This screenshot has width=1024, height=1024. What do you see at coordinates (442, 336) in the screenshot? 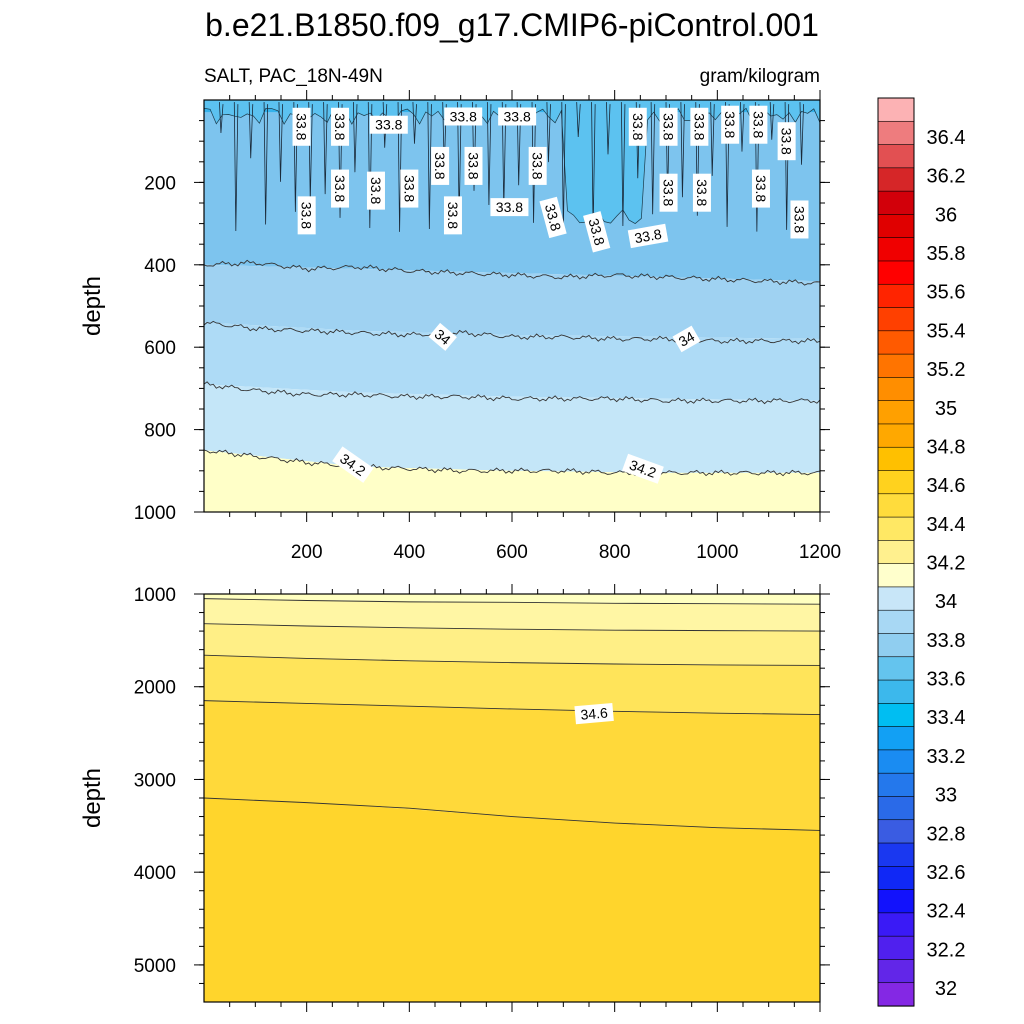
I see `contour-label: 34` at bounding box center [442, 336].